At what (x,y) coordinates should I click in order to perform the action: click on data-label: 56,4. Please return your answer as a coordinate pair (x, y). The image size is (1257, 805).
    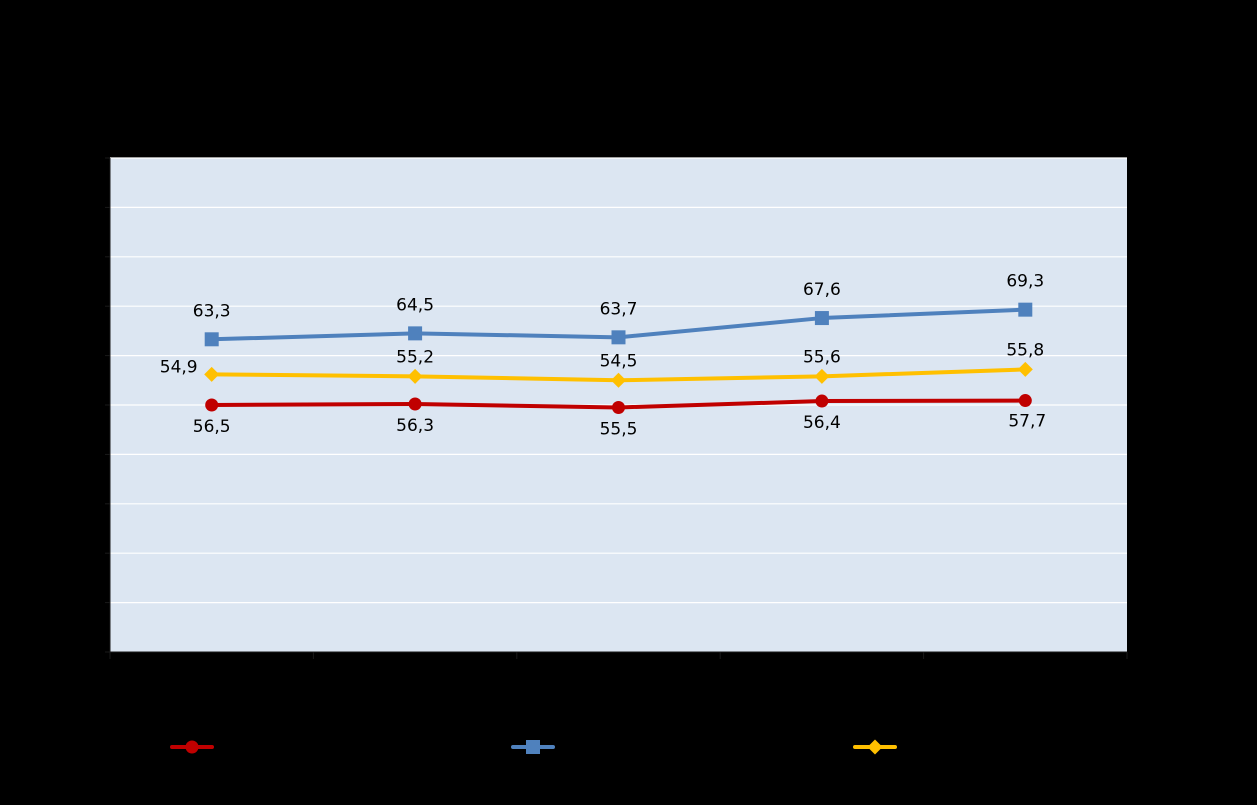
    Looking at the image, I should click on (822, 423).